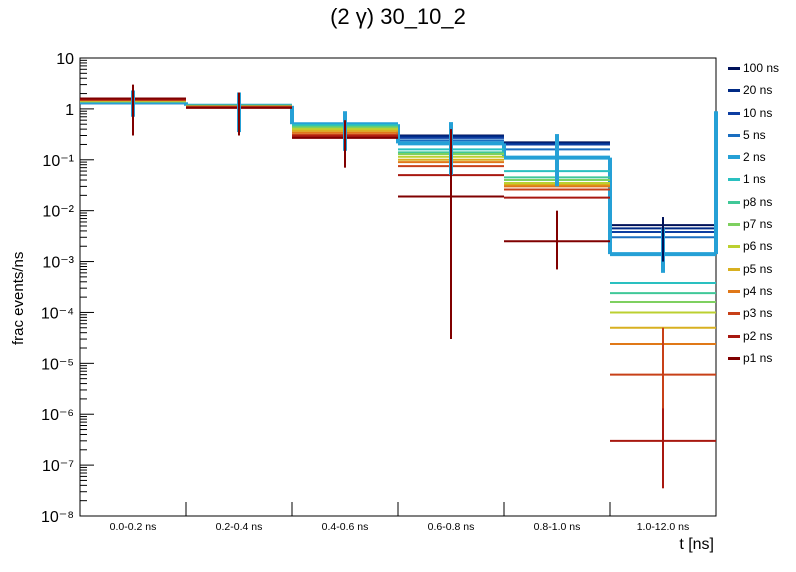  What do you see at coordinates (761, 68) in the screenshot?
I see `legend-label: 100 ns` at bounding box center [761, 68].